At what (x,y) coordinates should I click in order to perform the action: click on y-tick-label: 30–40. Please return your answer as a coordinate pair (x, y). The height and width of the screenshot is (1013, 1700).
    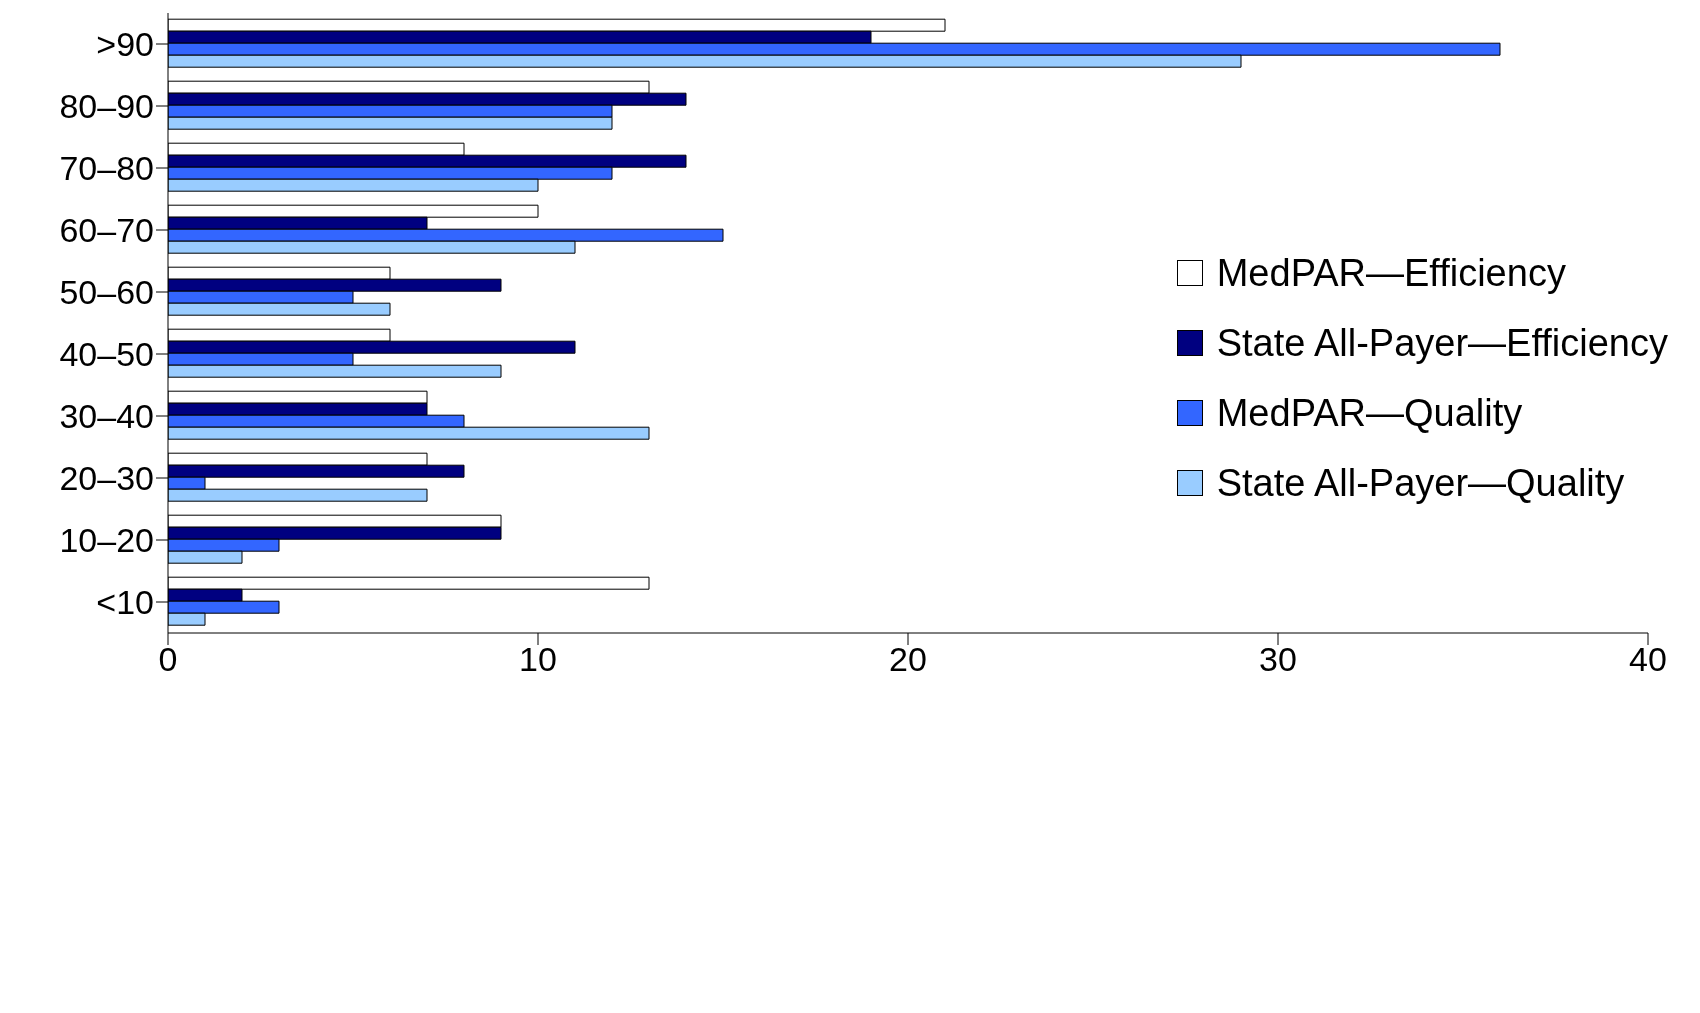
    Looking at the image, I should click on (106, 416).